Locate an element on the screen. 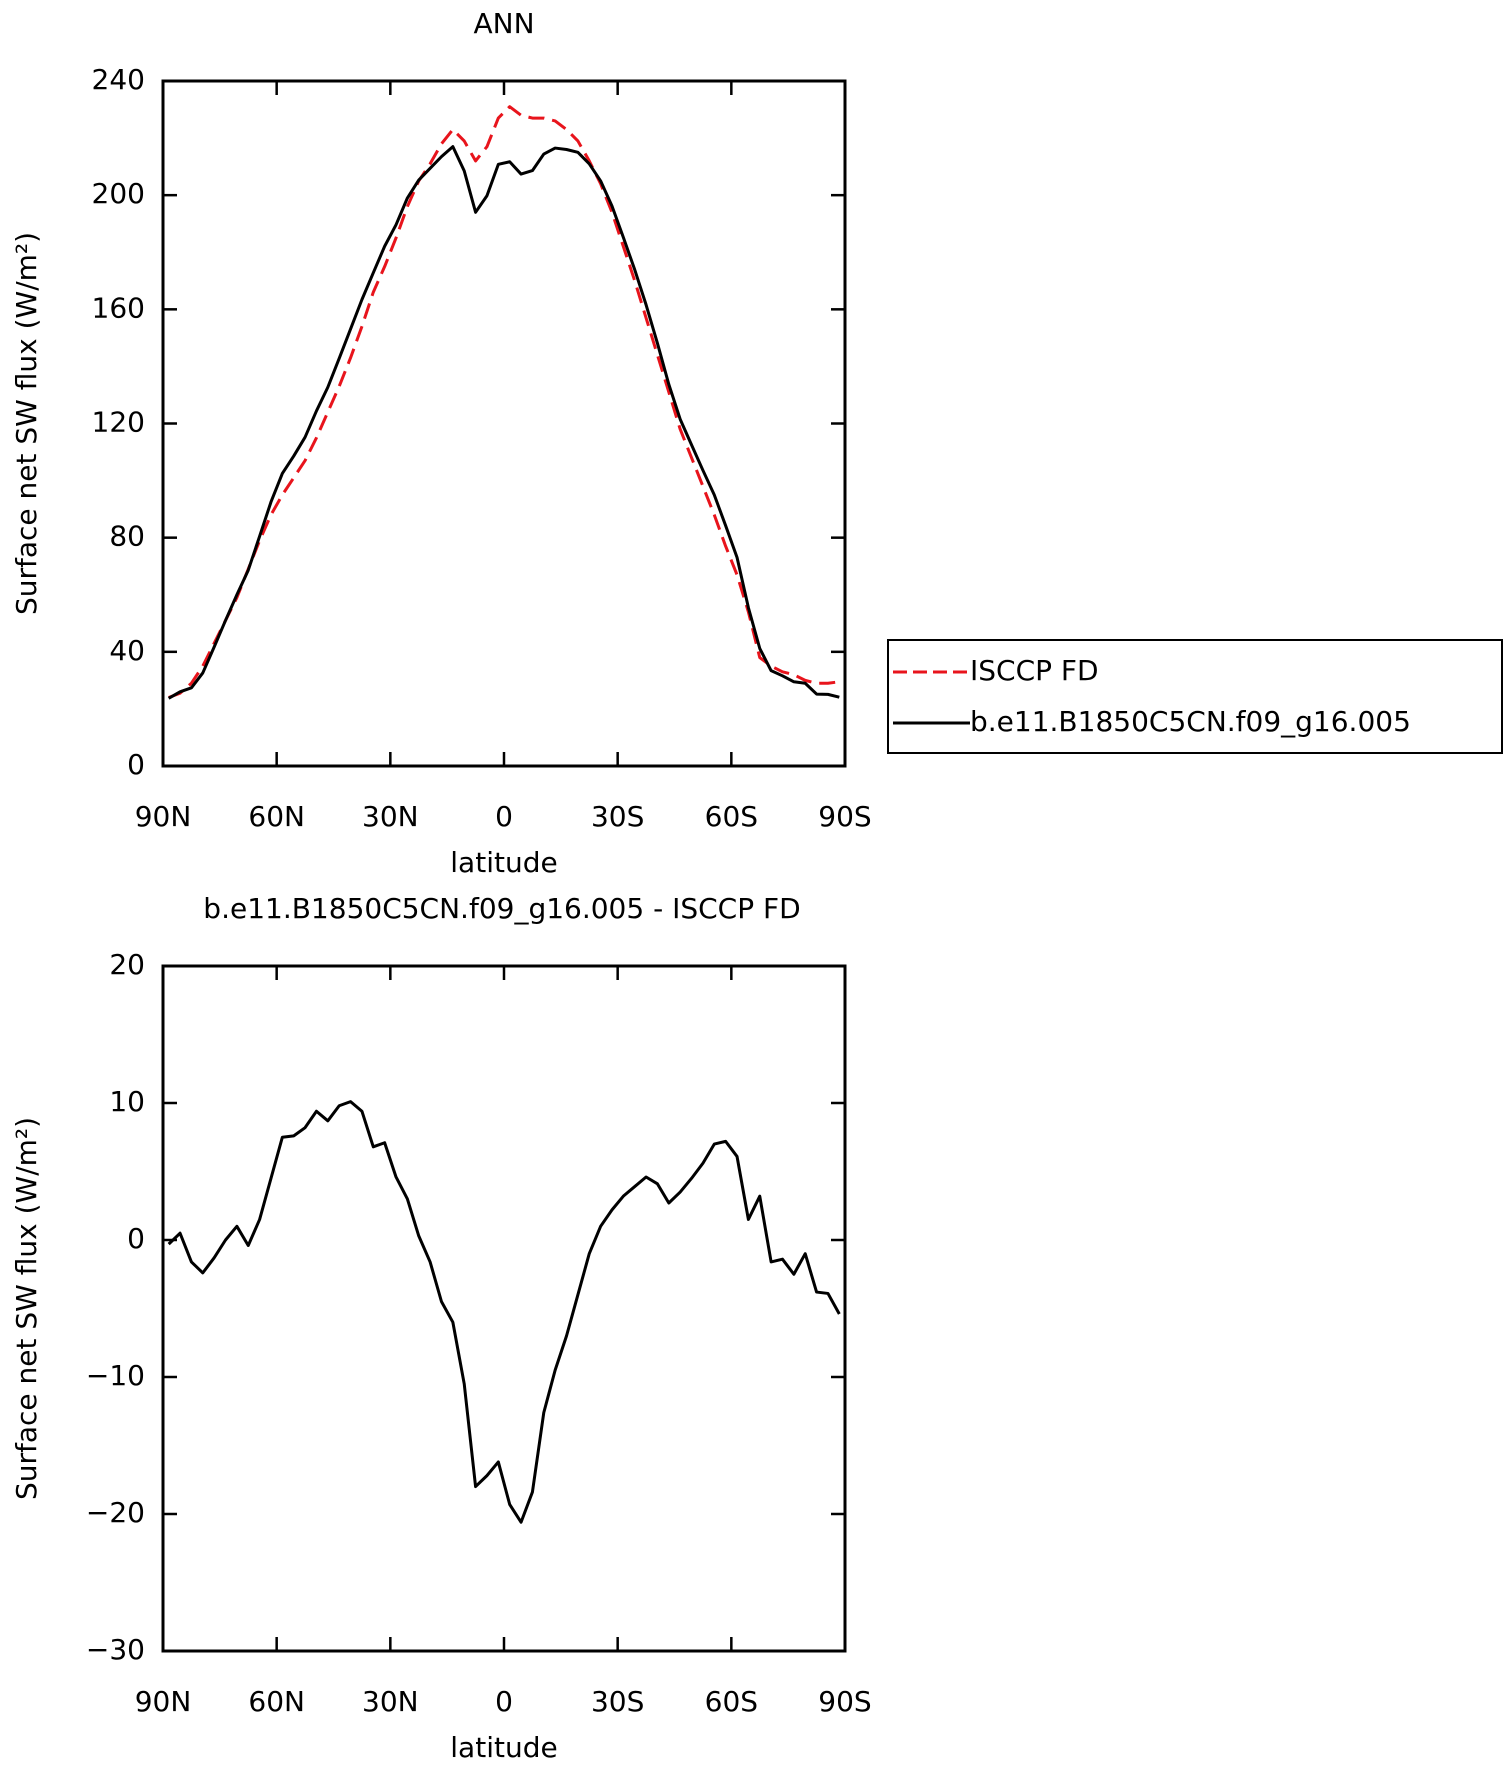  y-tick-label: 20 is located at coordinates (127, 964).